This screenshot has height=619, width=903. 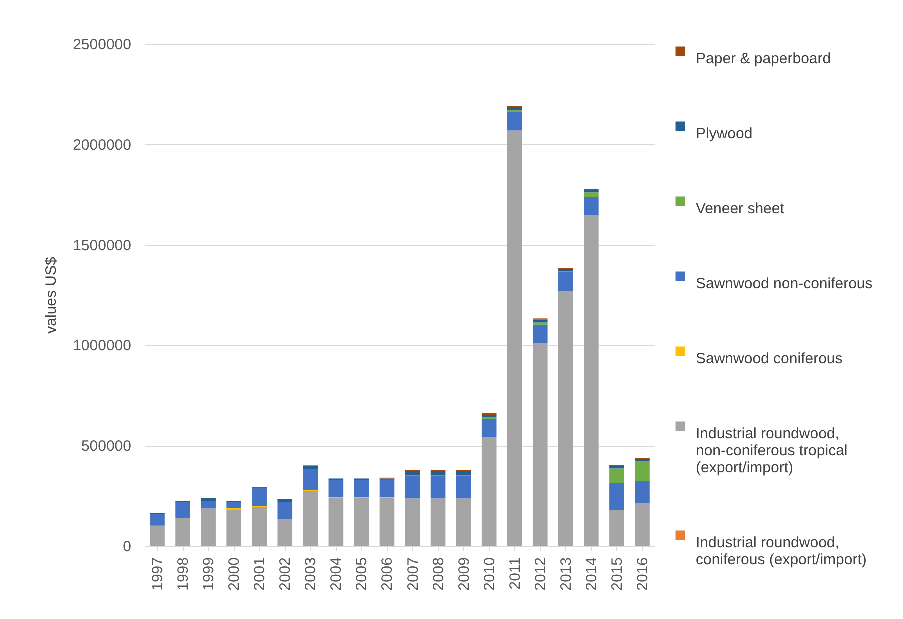 I want to click on x-tick-label: 2005, so click(x=362, y=574).